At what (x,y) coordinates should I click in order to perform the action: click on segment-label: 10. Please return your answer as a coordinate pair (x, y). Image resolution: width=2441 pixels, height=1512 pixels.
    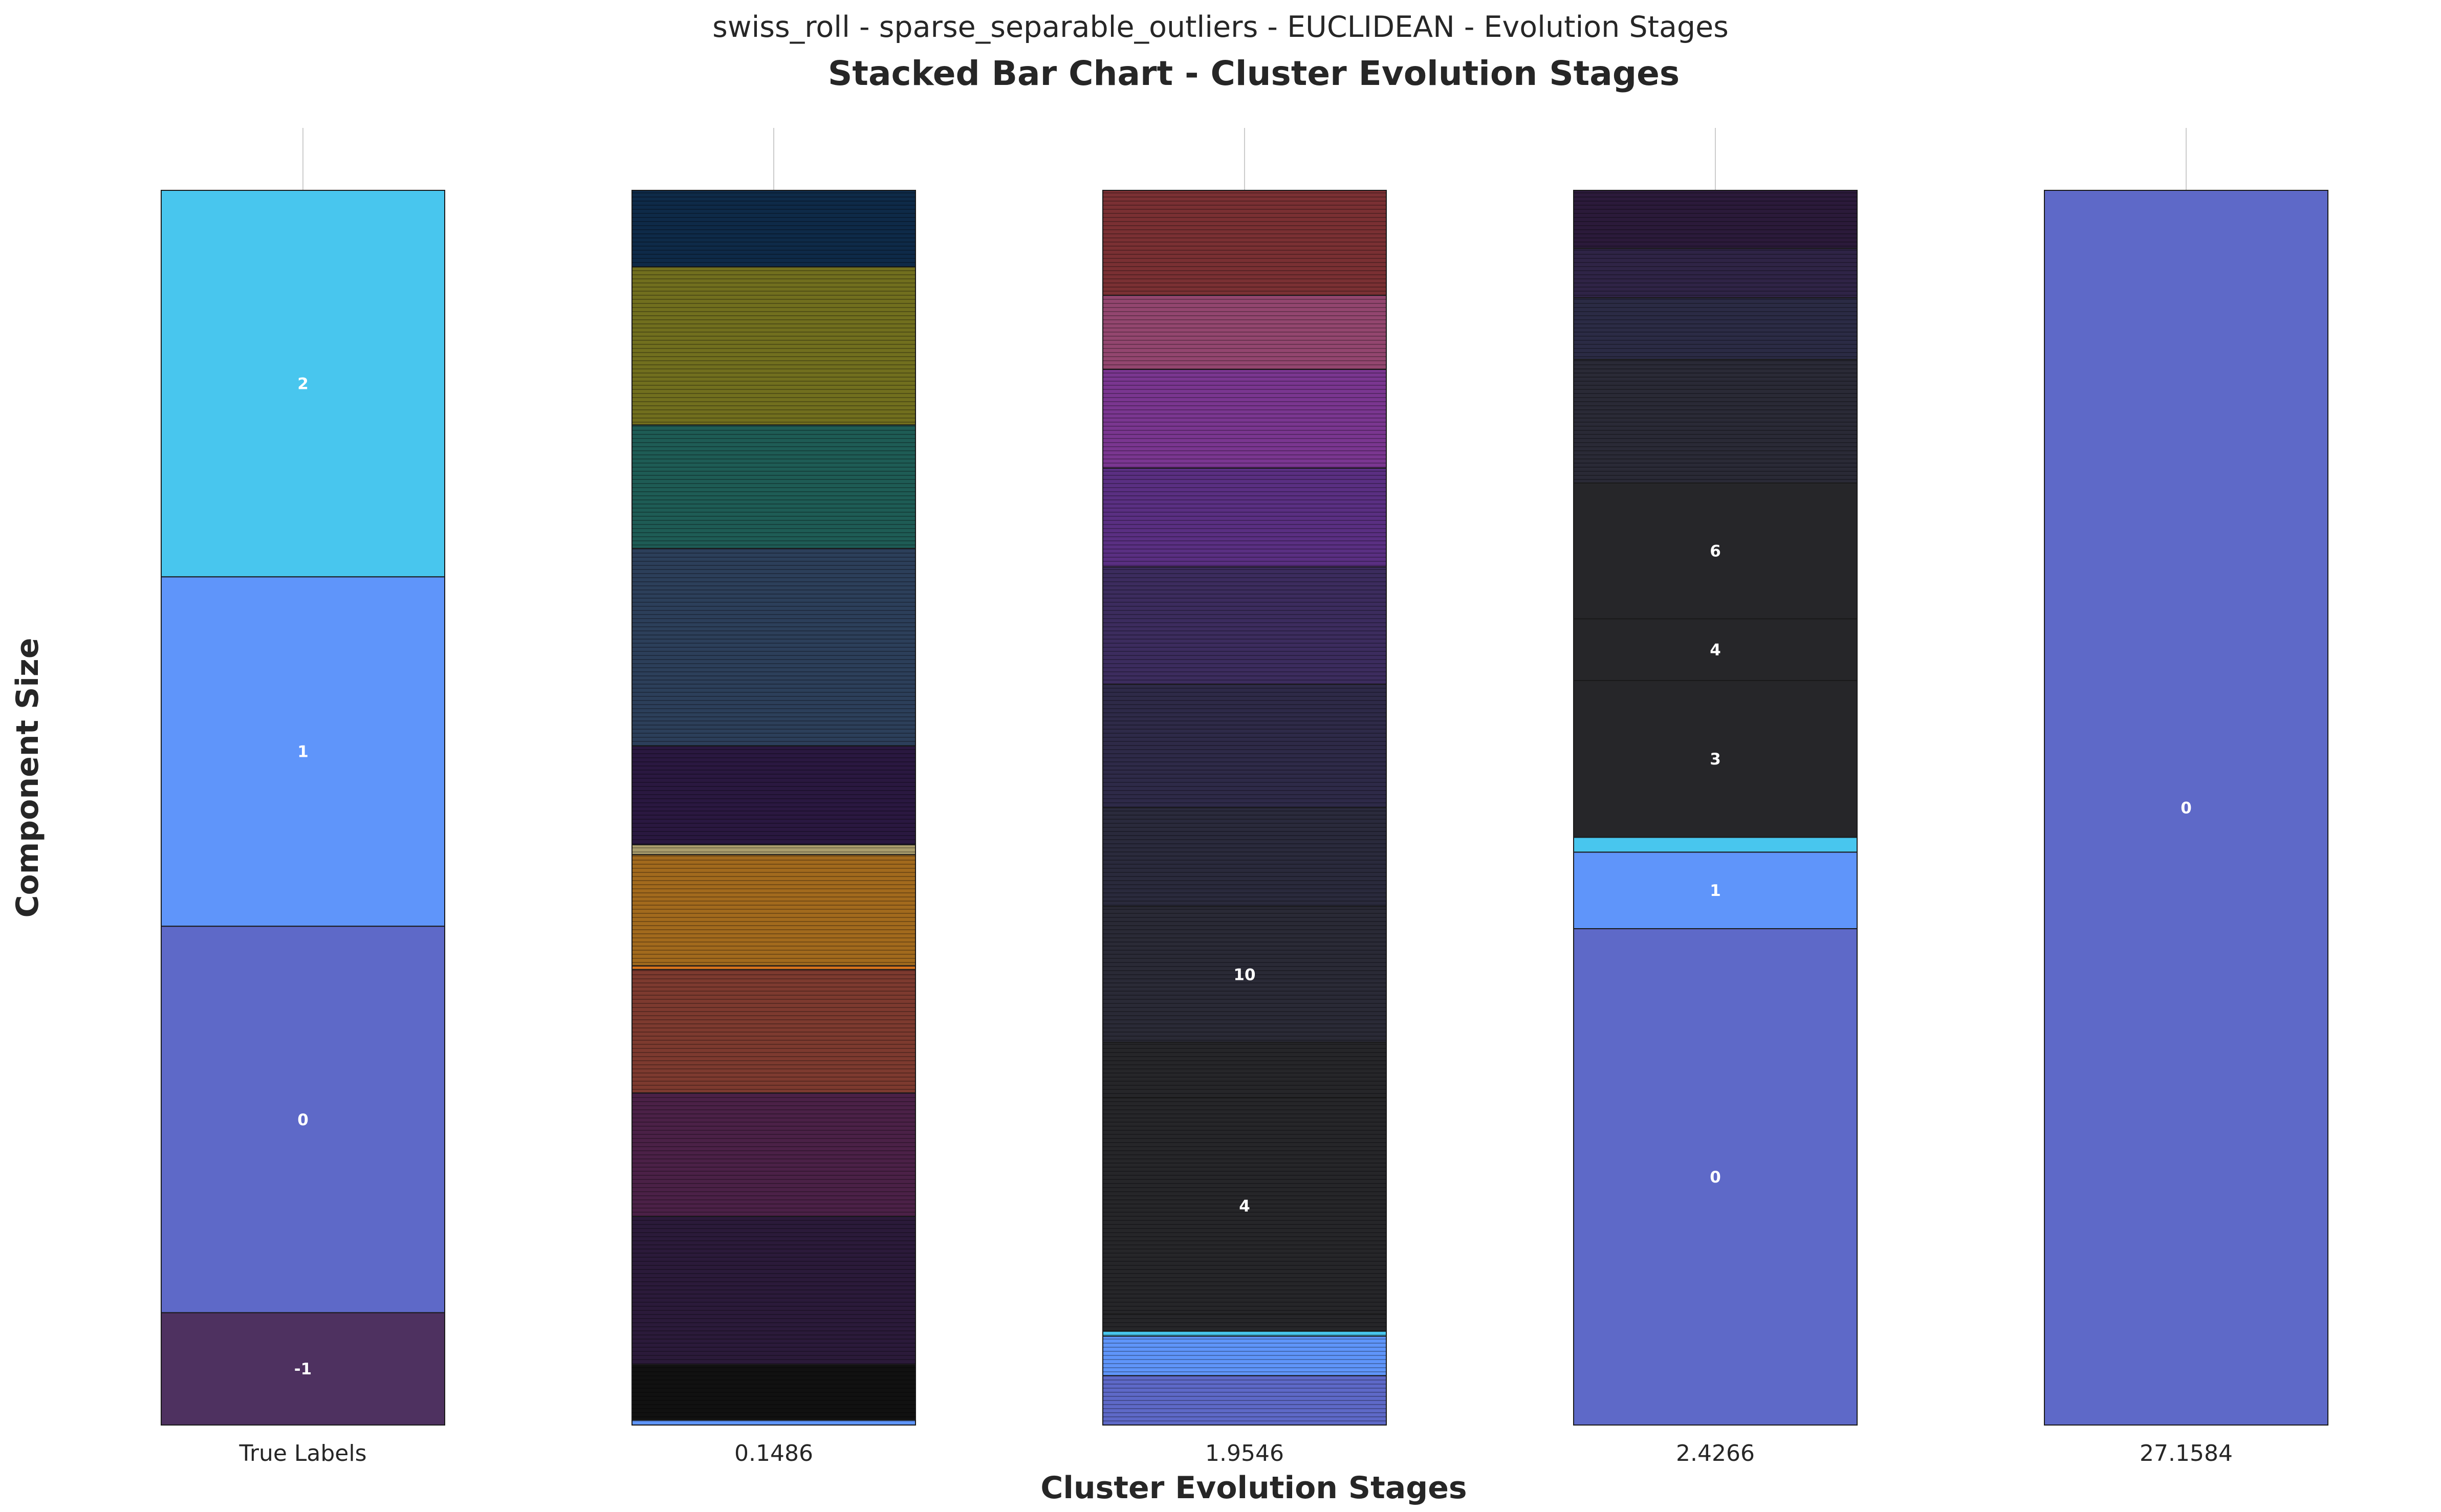
    Looking at the image, I should click on (1244, 975).